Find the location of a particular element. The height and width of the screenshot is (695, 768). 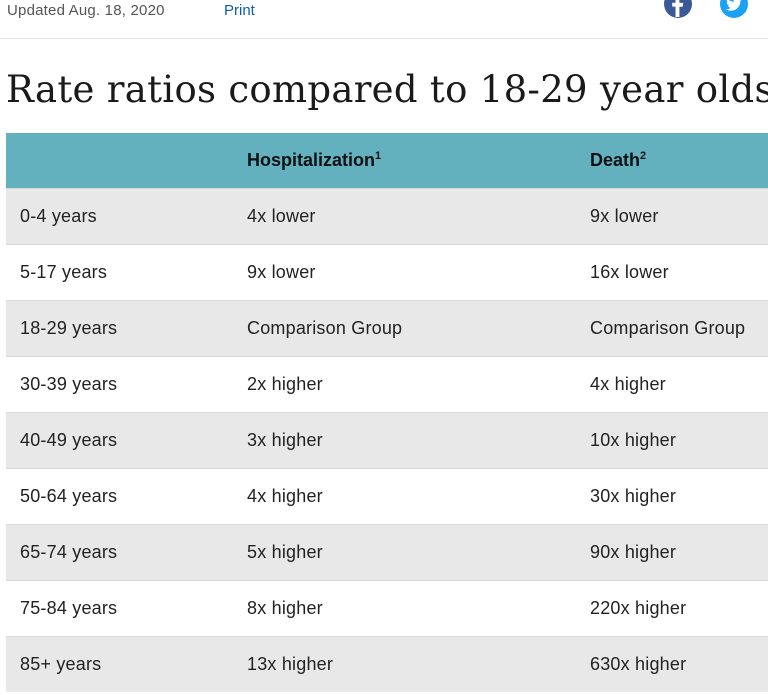

column-header-hospitalization: Hospitalization1 is located at coordinates (404, 160).